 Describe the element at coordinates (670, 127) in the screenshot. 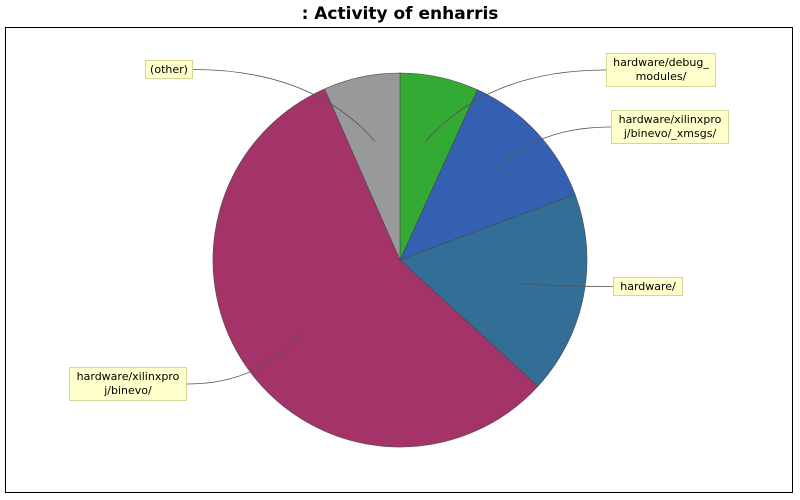

I see `slice-label: hardware/xilinxpro j/binevo/_xmsgs/` at that location.